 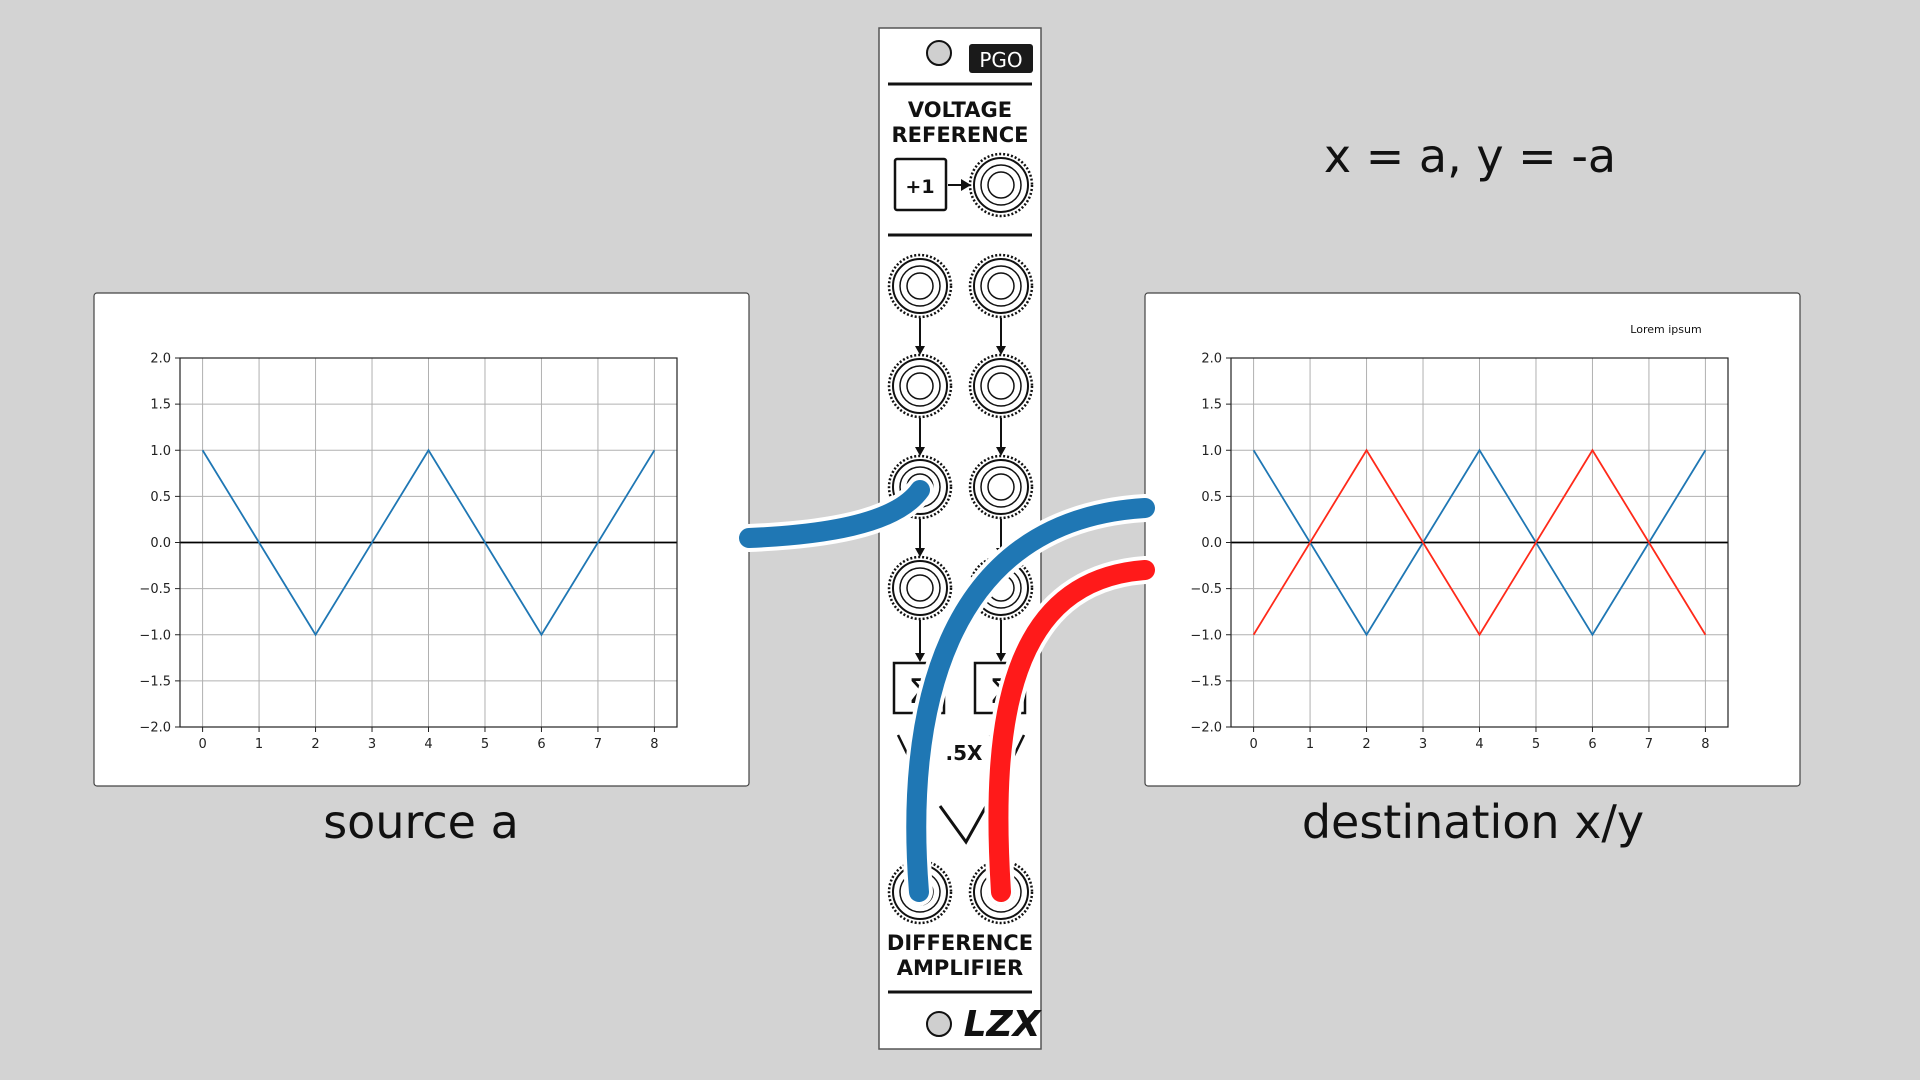 What do you see at coordinates (960, 943) in the screenshot?
I see `difference-label: DIFFERENCE` at bounding box center [960, 943].